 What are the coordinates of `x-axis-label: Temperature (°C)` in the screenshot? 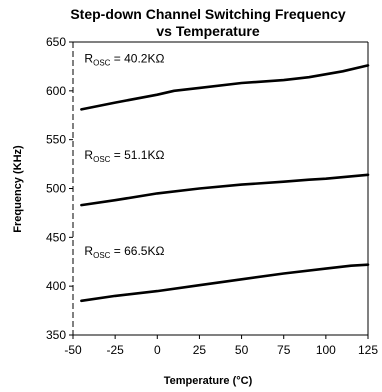 It's located at (208, 381).